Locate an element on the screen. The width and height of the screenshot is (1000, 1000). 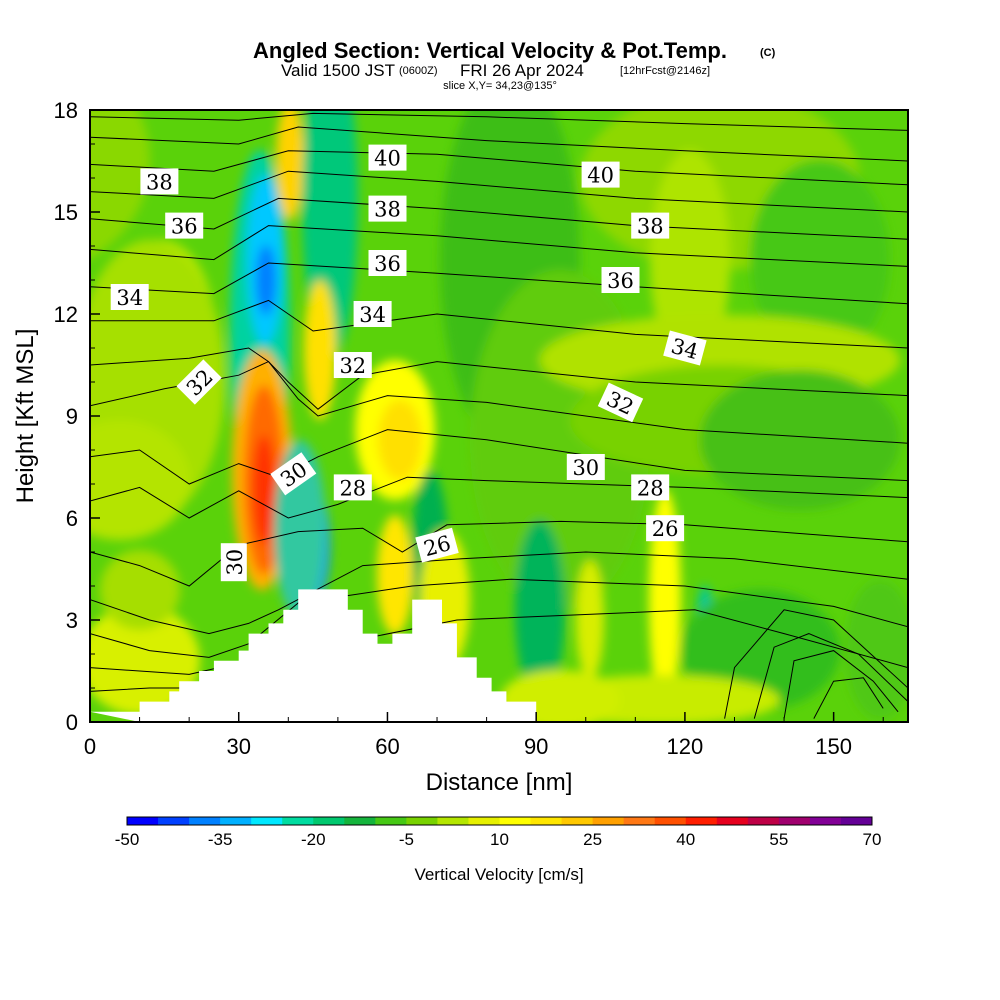
x-axis: 0 30 60 90 120 150 is located at coordinates (484, 735).